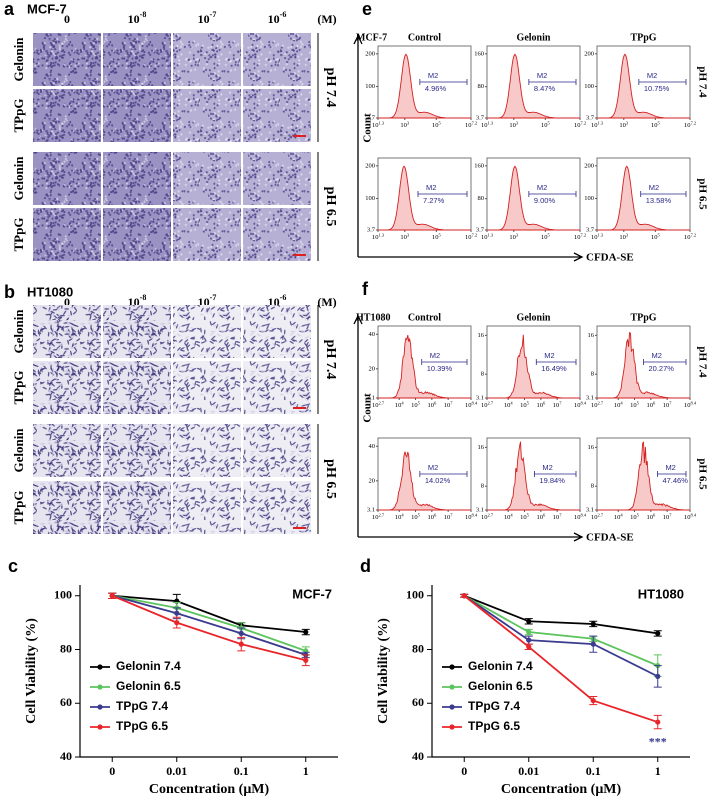 This screenshot has height=796, width=713. I want to click on gate-percent: 20.27%, so click(662, 368).